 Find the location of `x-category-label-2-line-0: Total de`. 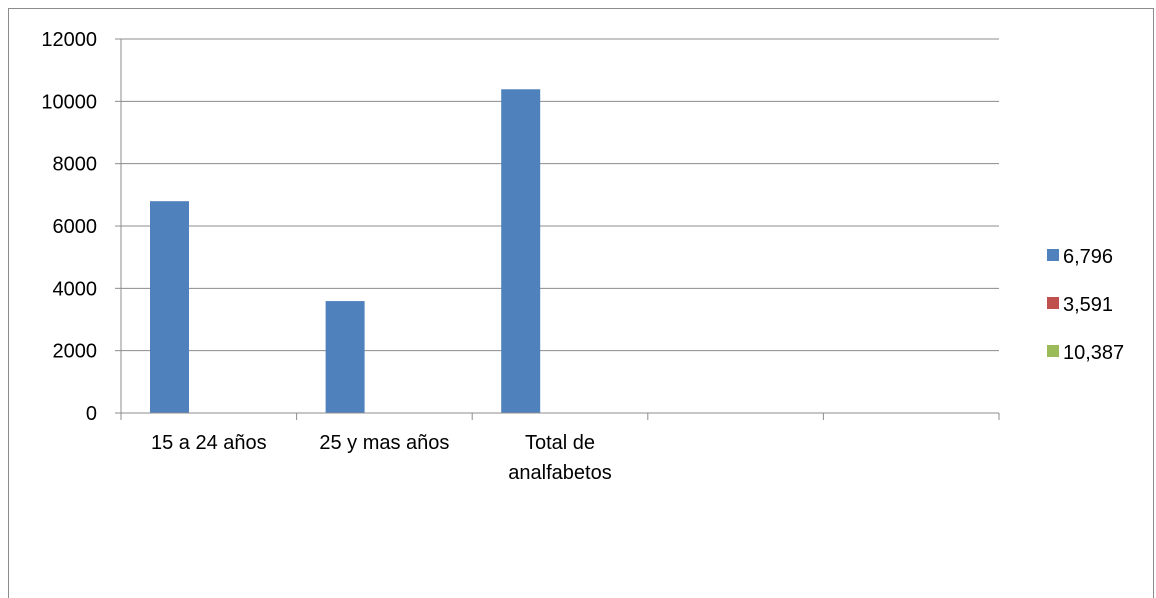

x-category-label-2-line-0: Total de is located at coordinates (560, 443).